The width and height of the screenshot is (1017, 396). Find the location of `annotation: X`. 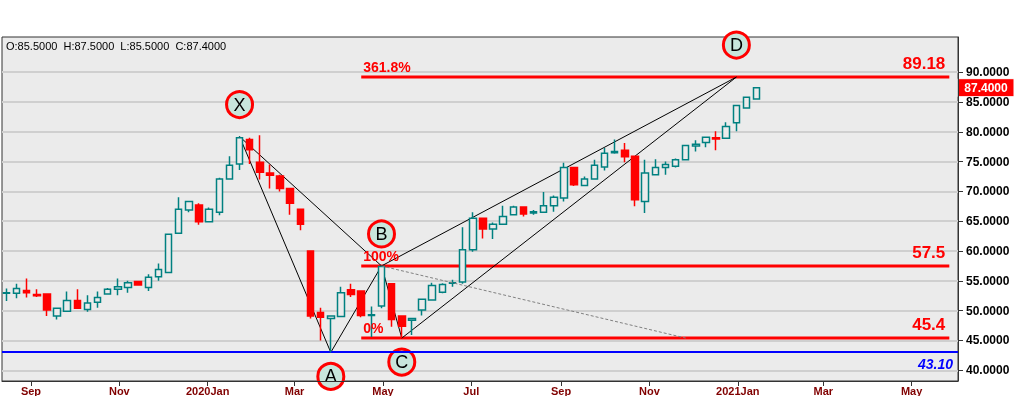

annotation: X is located at coordinates (239, 104).